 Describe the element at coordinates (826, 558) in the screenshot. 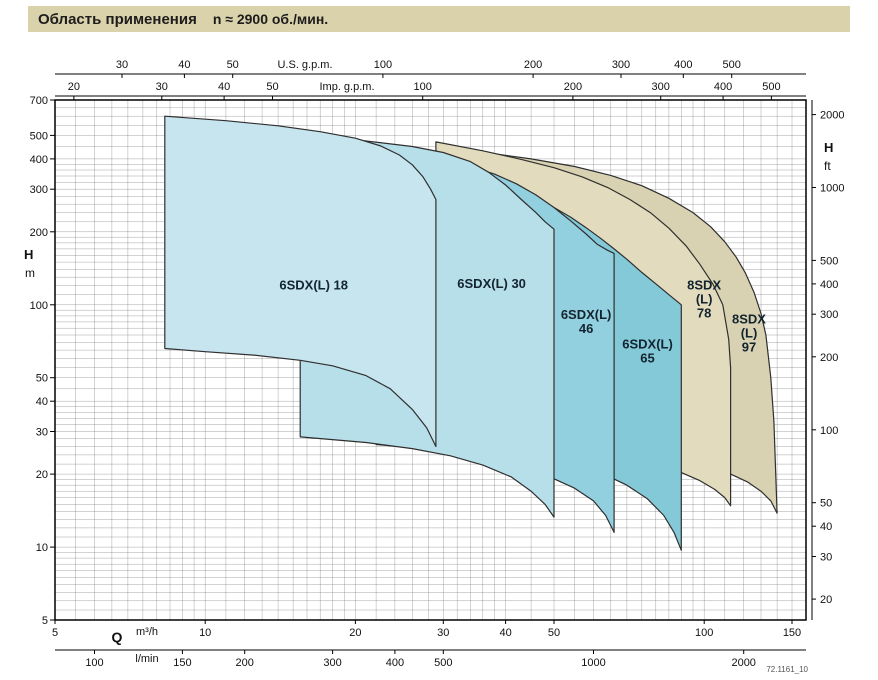

I see `tick-label-hft: 30` at that location.